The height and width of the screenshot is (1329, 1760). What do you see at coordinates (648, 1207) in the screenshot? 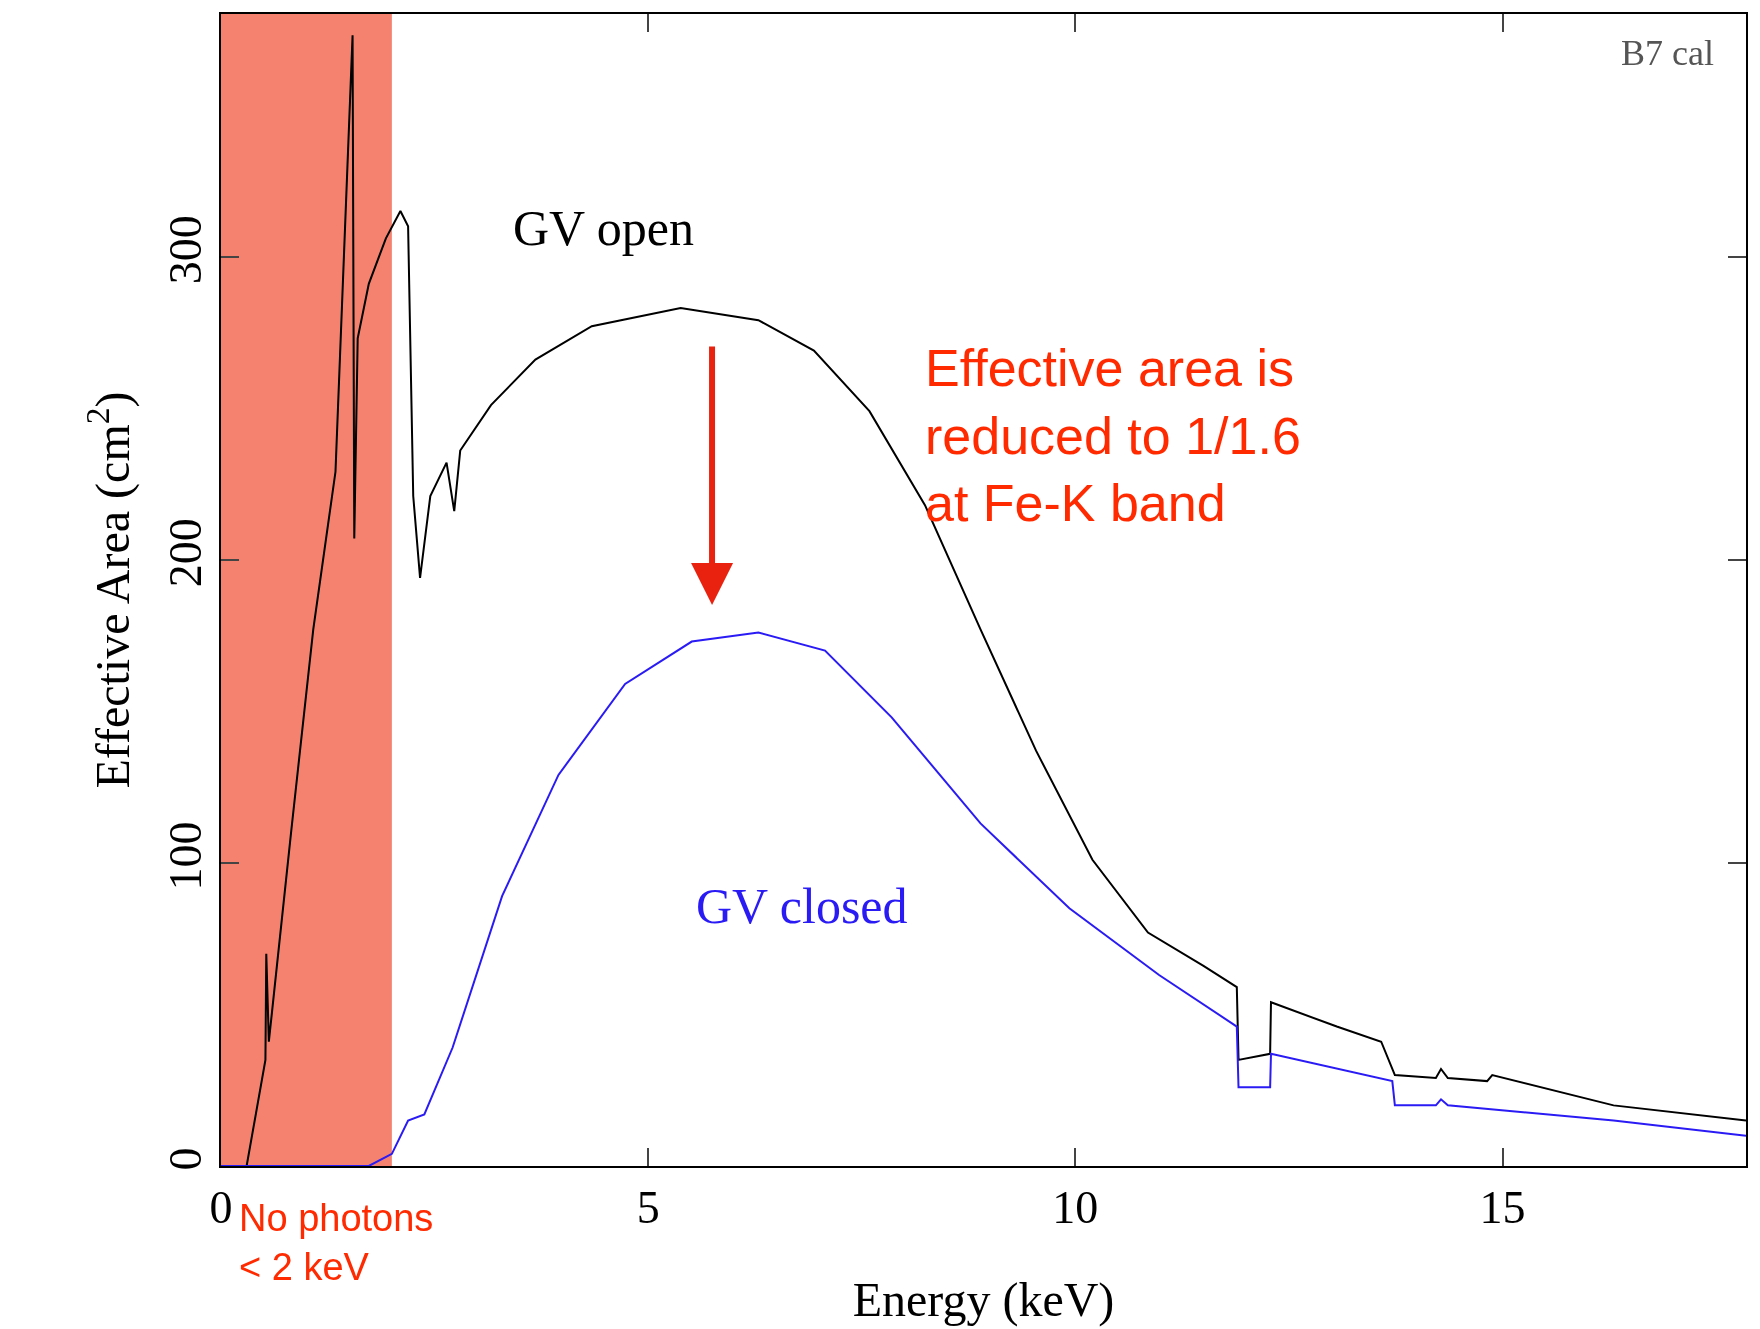
I see `x-tick-label: 5` at bounding box center [648, 1207].